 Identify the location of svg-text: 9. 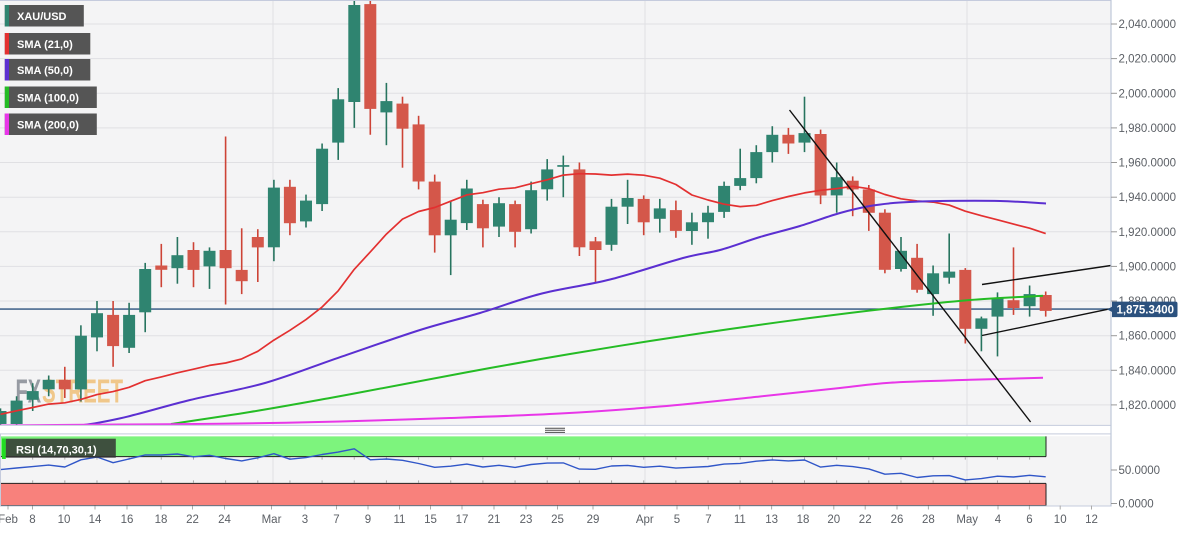
(368, 520).